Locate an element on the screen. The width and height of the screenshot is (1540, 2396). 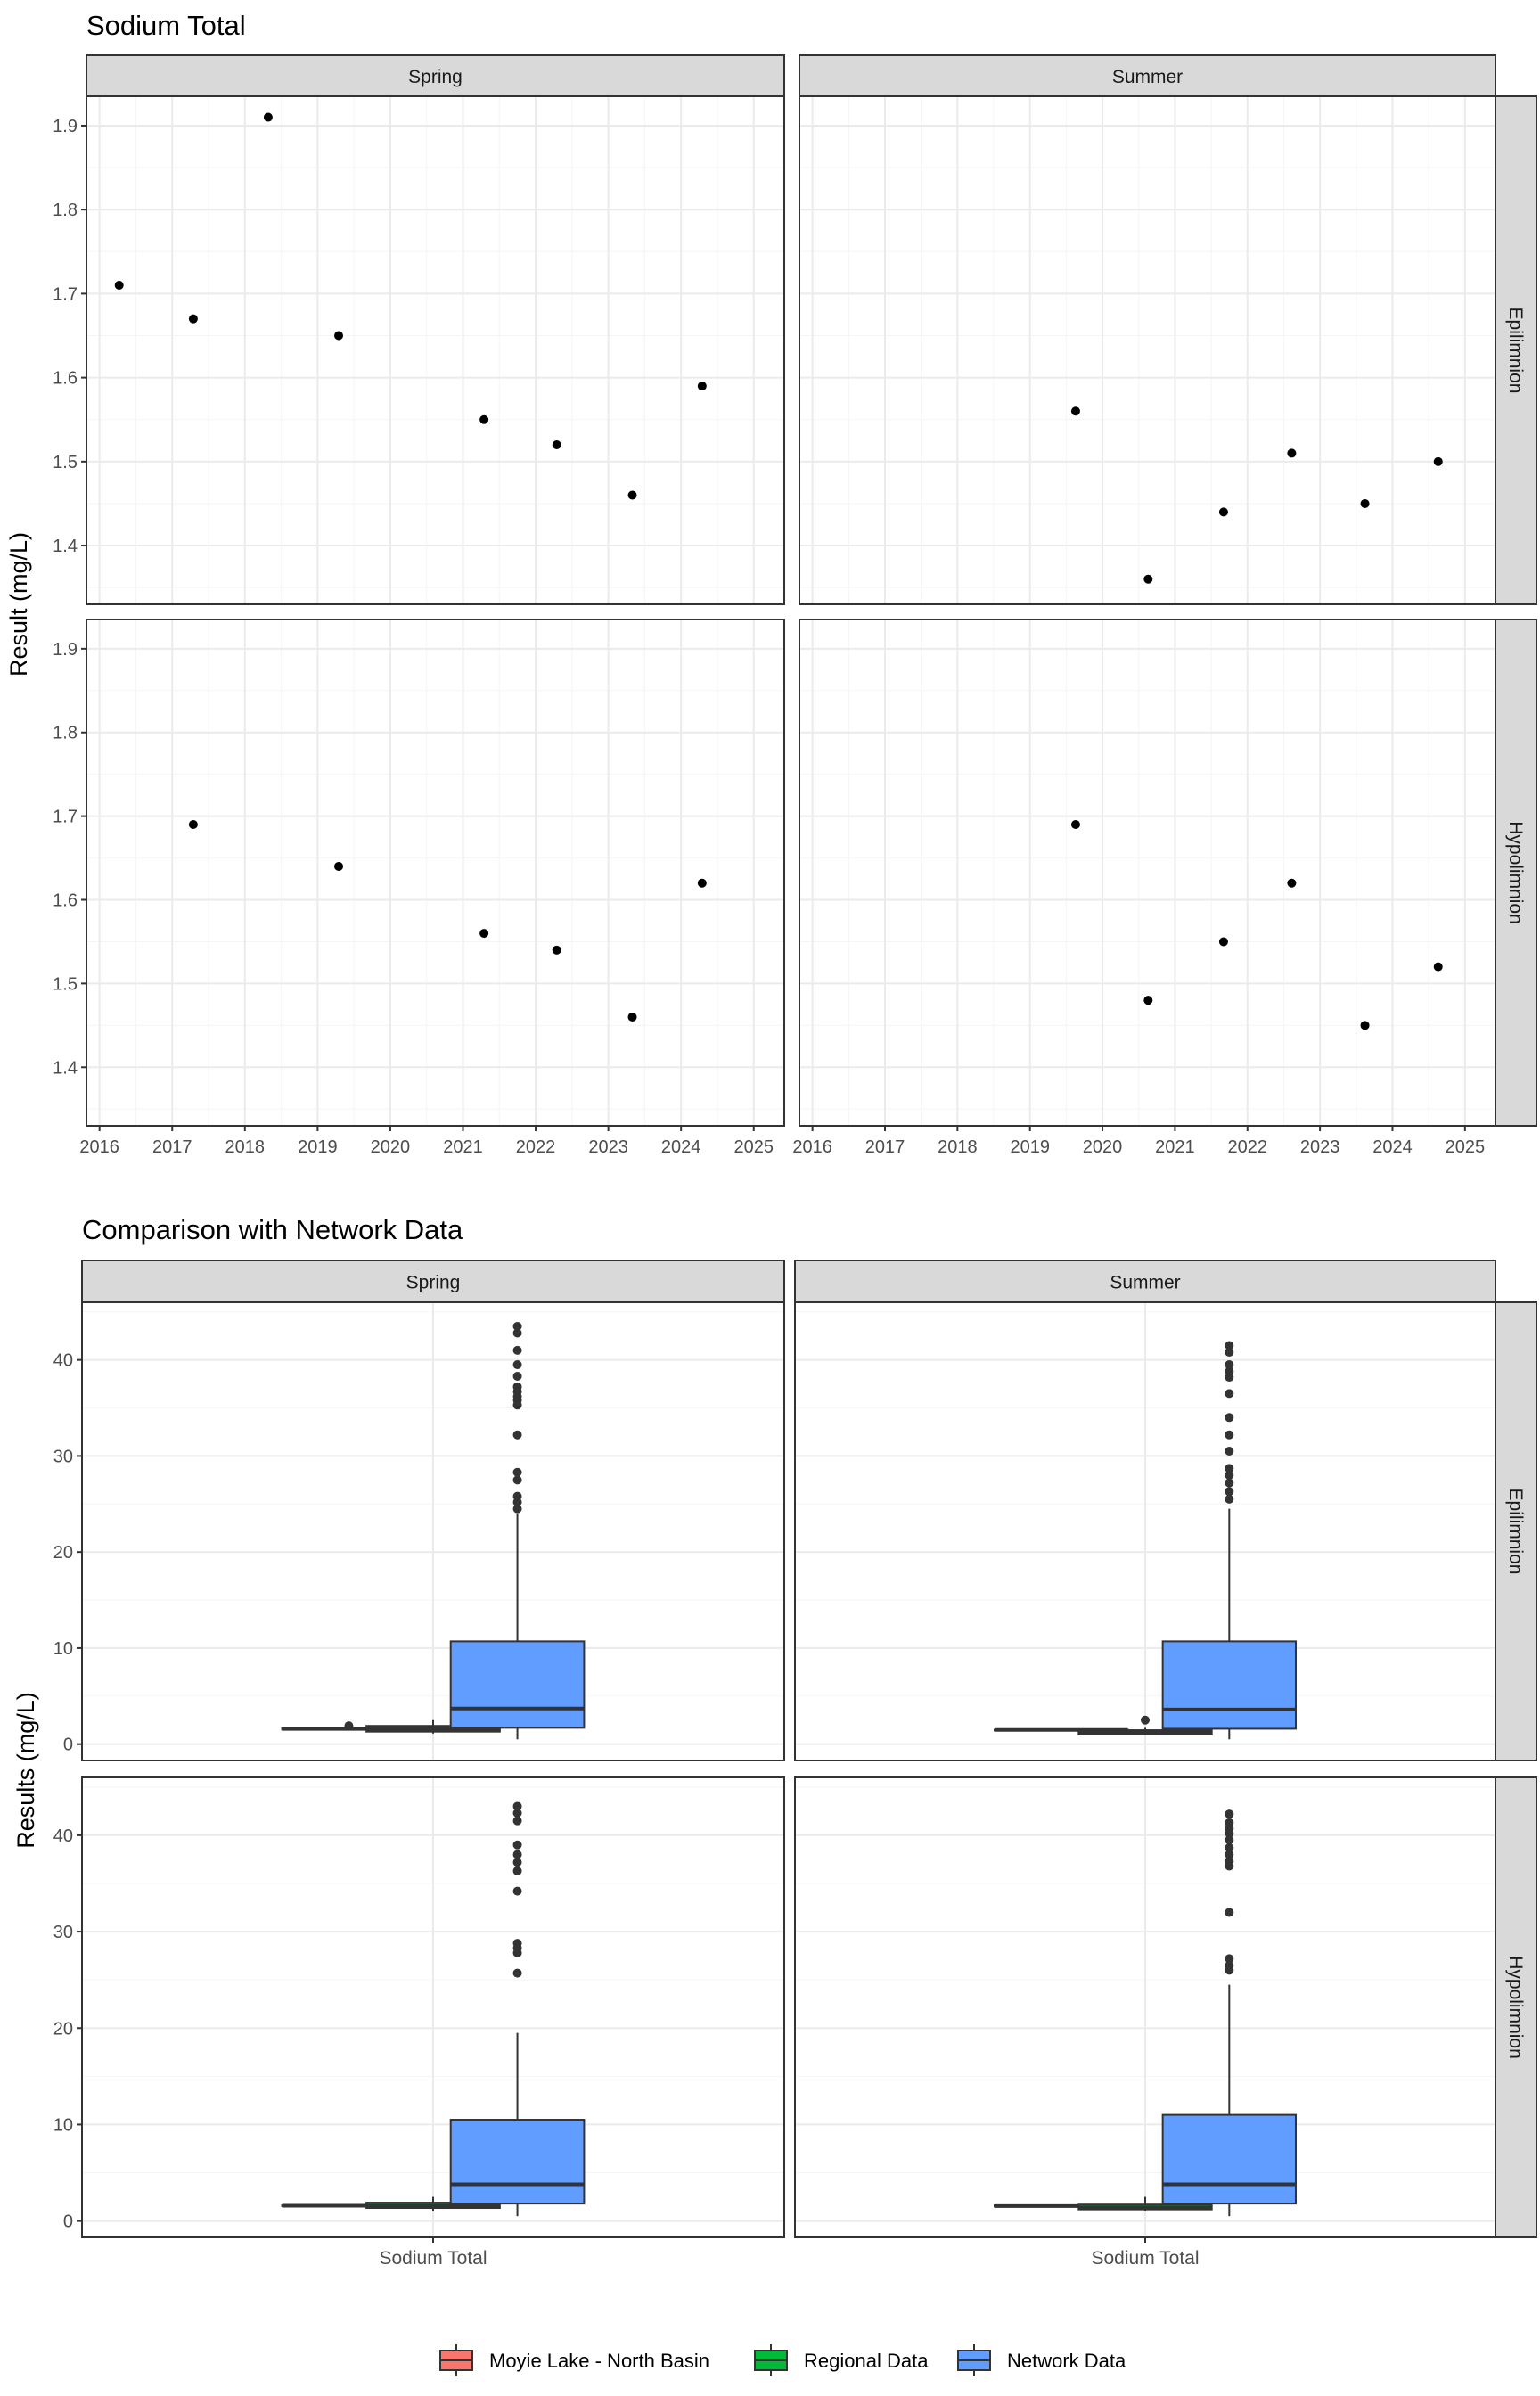
panel-summer-epilimnion is located at coordinates (1147, 350).